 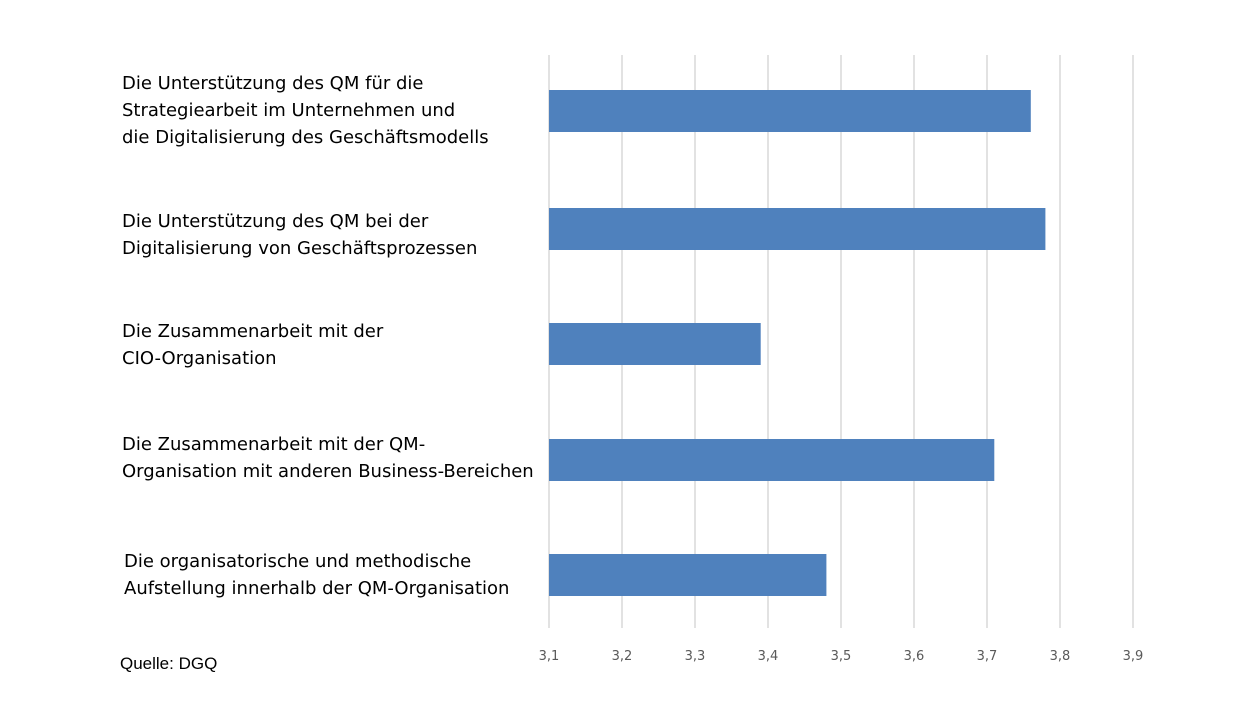 I want to click on x-tick-label: 3,3, so click(x=695, y=656).